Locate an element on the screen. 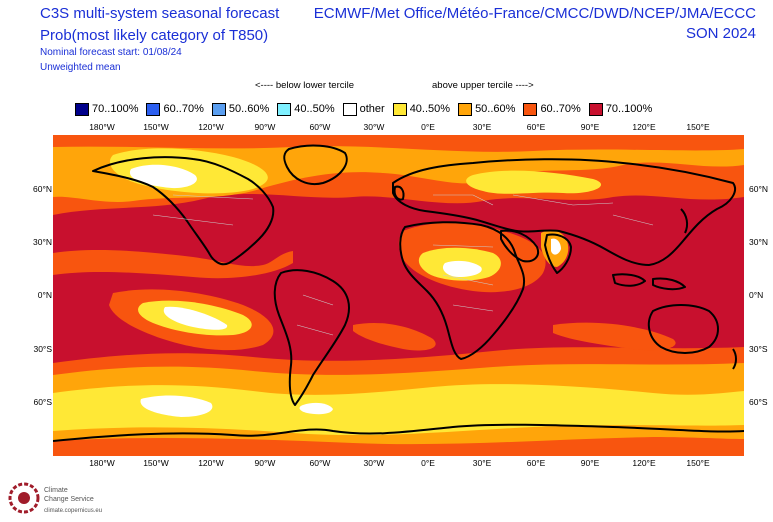 This screenshot has width=773, height=522. coast-africa is located at coordinates (462, 290).